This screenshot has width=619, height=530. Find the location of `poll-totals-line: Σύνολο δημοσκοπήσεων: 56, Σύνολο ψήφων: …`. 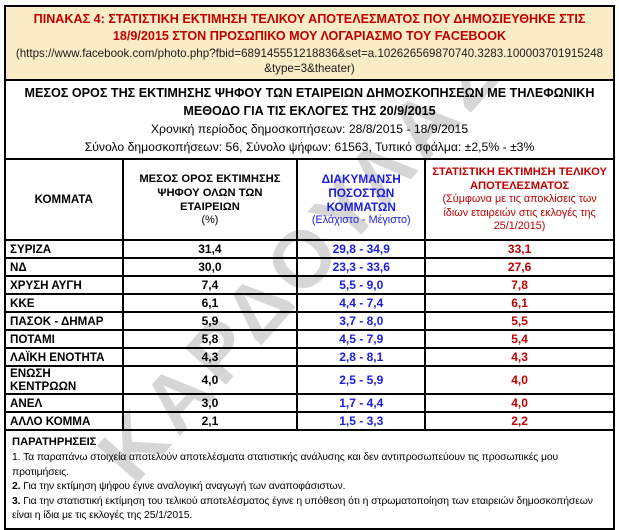

poll-totals-line: Σύνολο δημοσκοπήσεων: 56, Σύνολο ψήφων: … is located at coordinates (309, 146).